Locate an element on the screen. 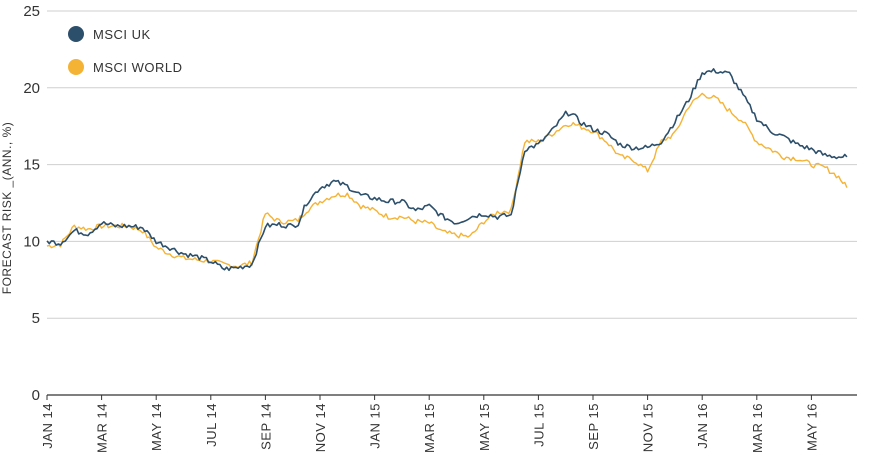  x-tick-label: NOV 15 is located at coordinates (648, 427).